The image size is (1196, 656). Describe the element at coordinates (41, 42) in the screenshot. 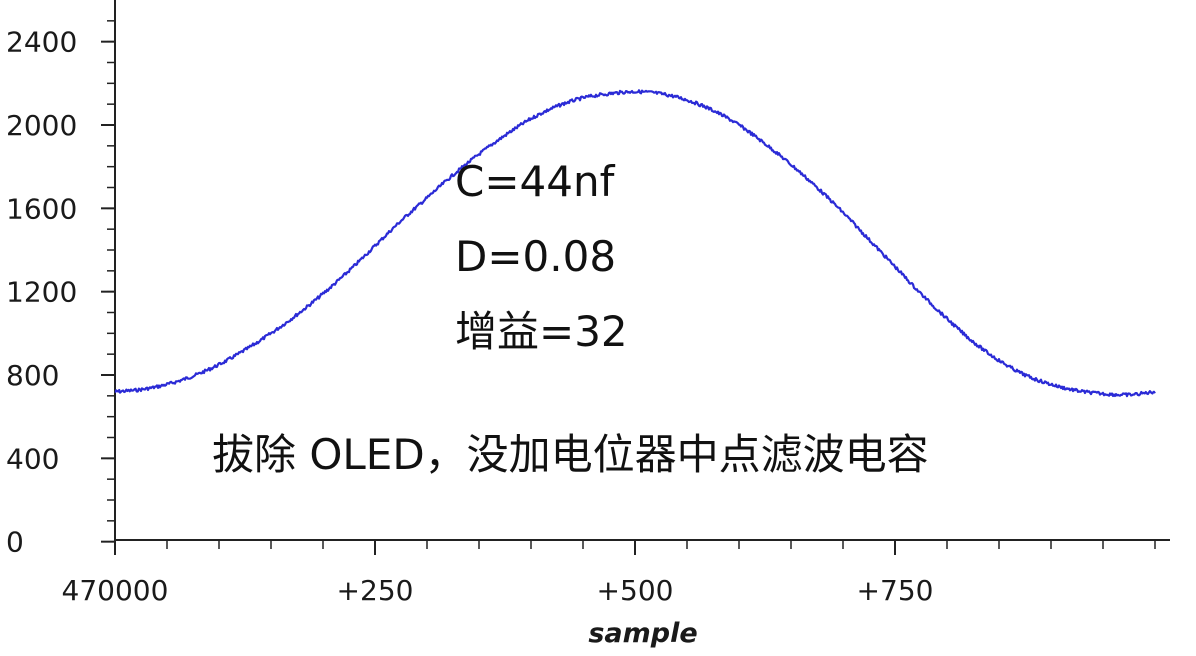

I see `y-tick-label: 2400` at that location.